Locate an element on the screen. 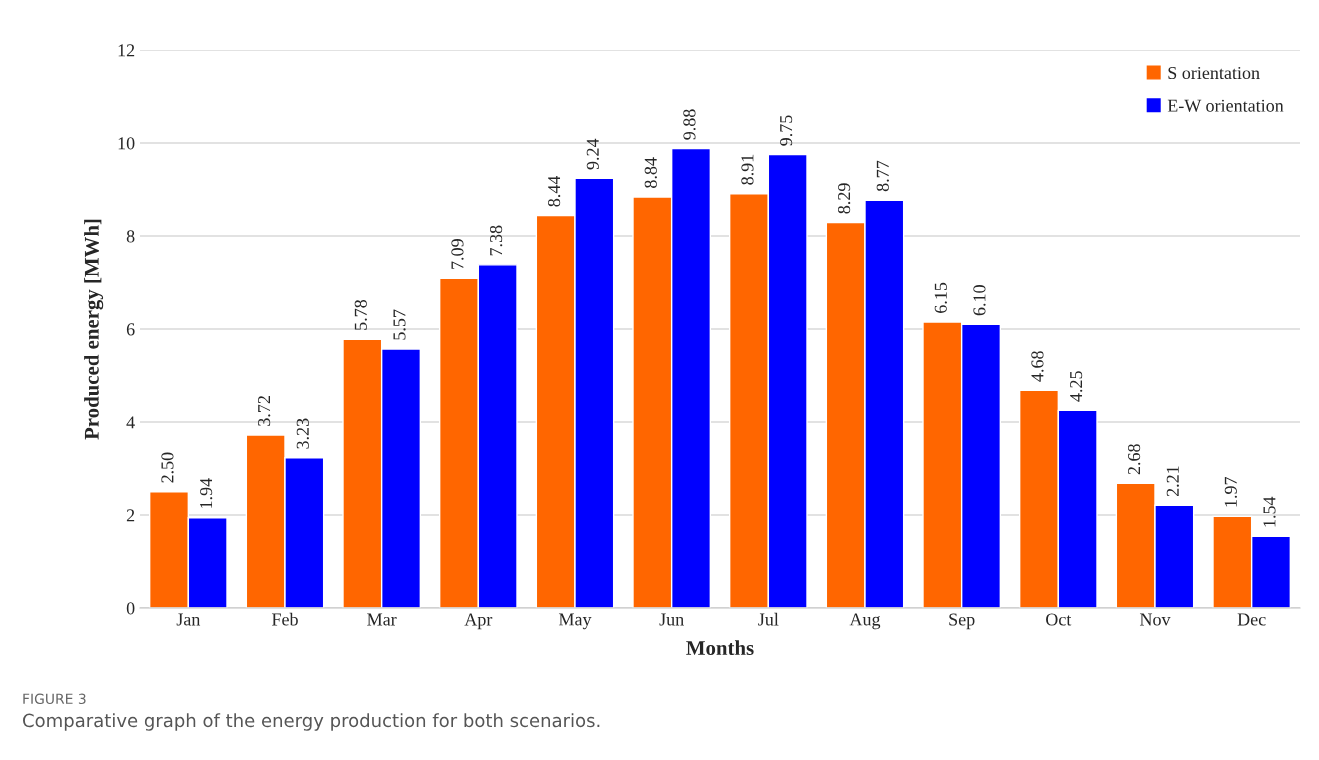 The height and width of the screenshot is (760, 1319). x-tick-label: Sep is located at coordinates (962, 621).